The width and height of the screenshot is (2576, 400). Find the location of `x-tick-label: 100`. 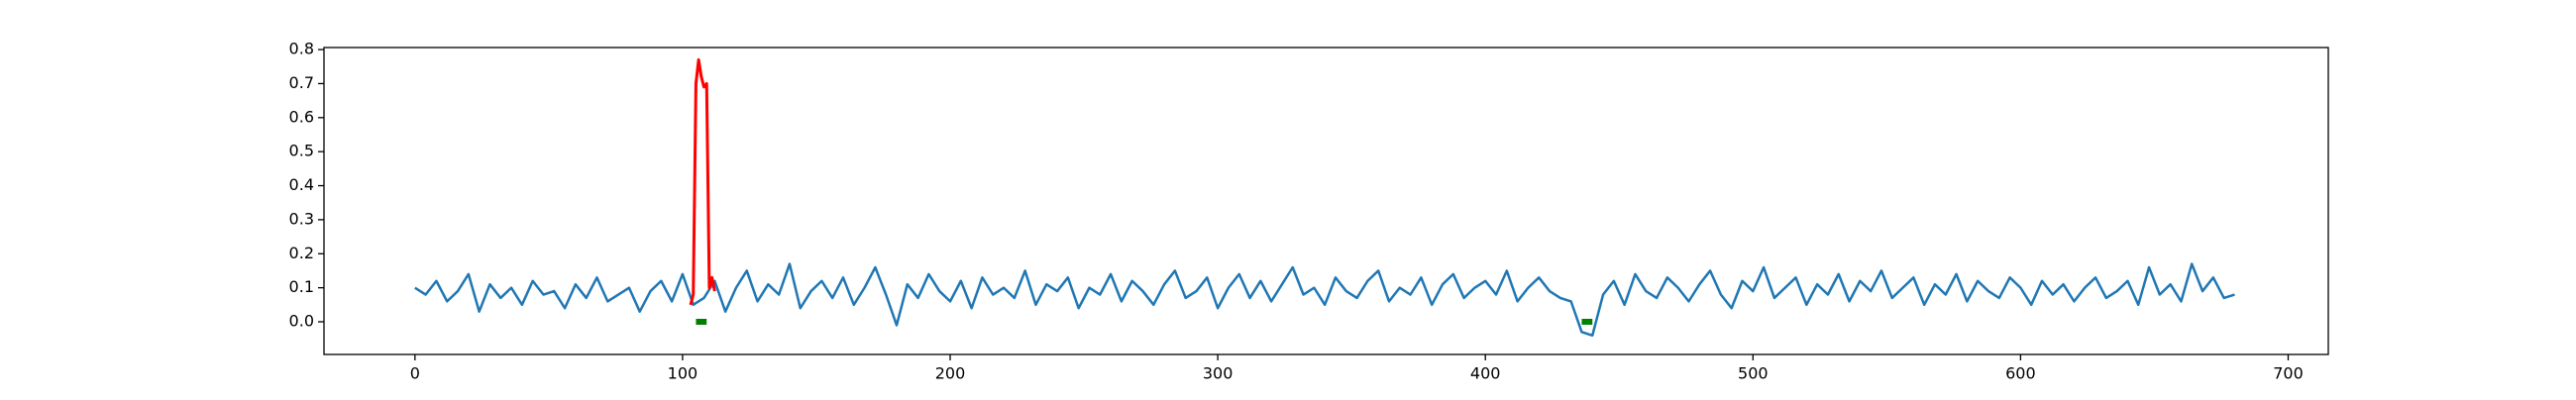

x-tick-label: 100 is located at coordinates (683, 373).